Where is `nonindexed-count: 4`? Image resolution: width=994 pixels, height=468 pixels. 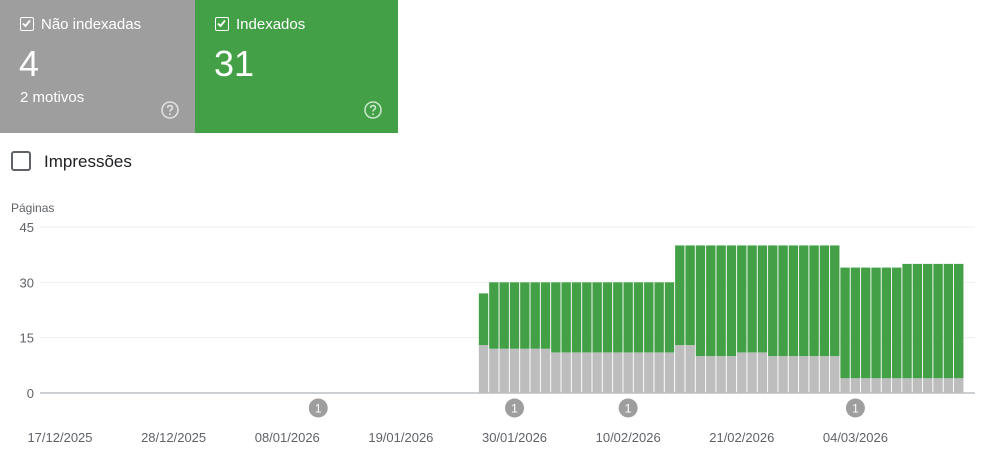
nonindexed-count: 4 is located at coordinates (29, 63).